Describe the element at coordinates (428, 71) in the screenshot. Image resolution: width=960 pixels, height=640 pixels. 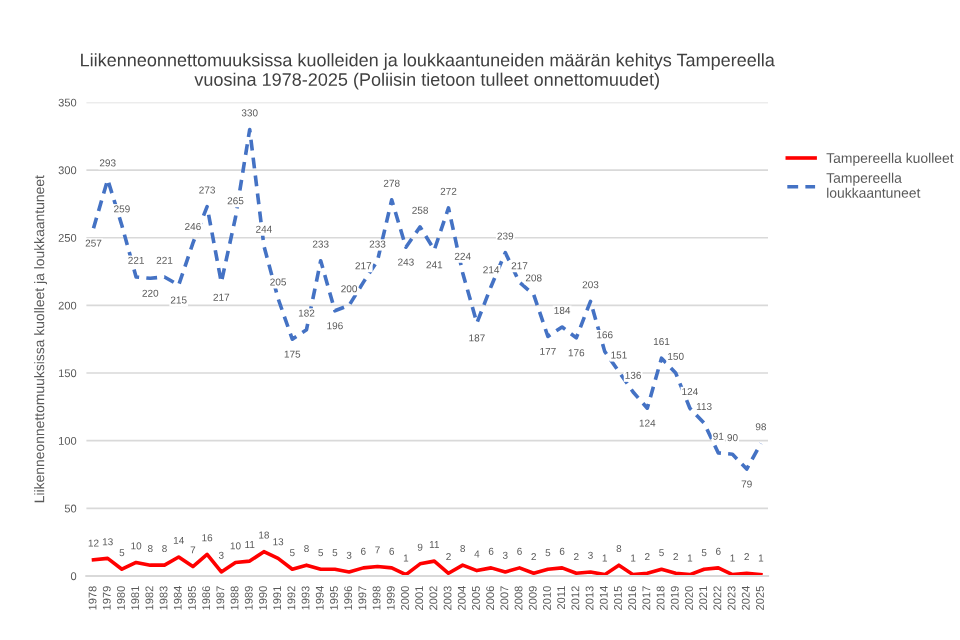
I see `chart-title: Liikenneonnettomuuksissa kuolleiden ja loukkaantuneiden määrän kehitys Tampereella vuosina 1978-2025 (Poliisin tietoon tulleet onnettomuudet)` at that location.